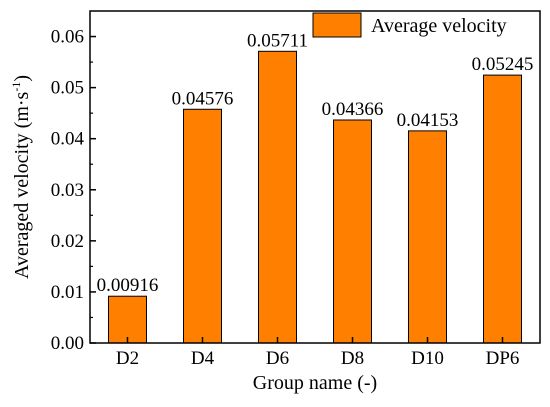  I want to click on bar-d10, so click(427, 237).